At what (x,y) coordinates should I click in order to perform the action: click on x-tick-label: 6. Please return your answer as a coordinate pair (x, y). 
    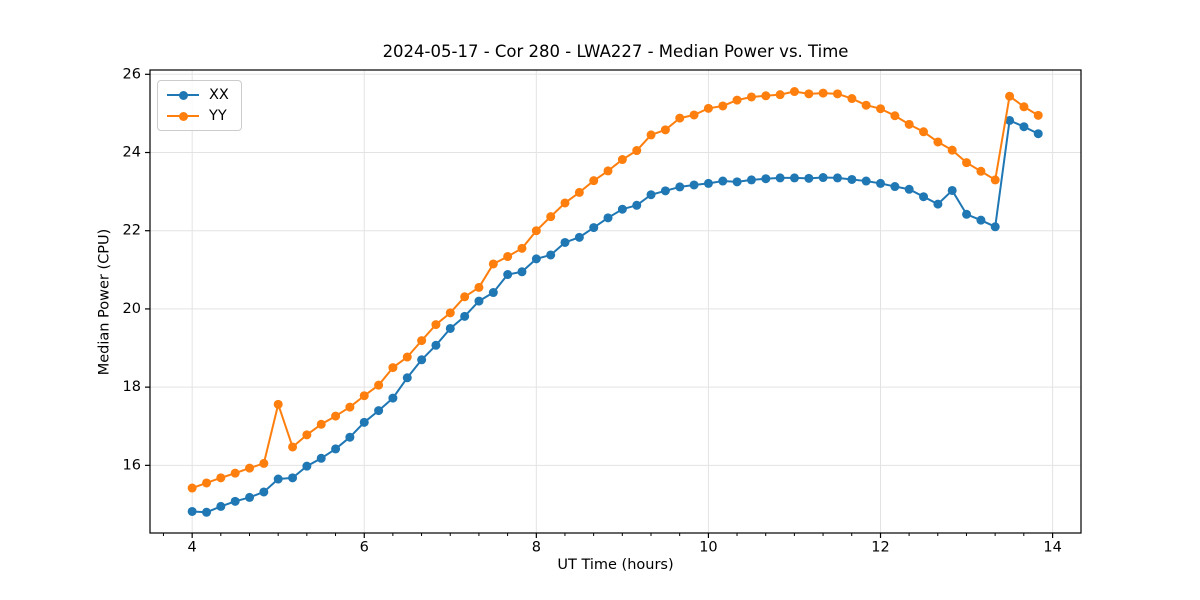
    Looking at the image, I should click on (364, 548).